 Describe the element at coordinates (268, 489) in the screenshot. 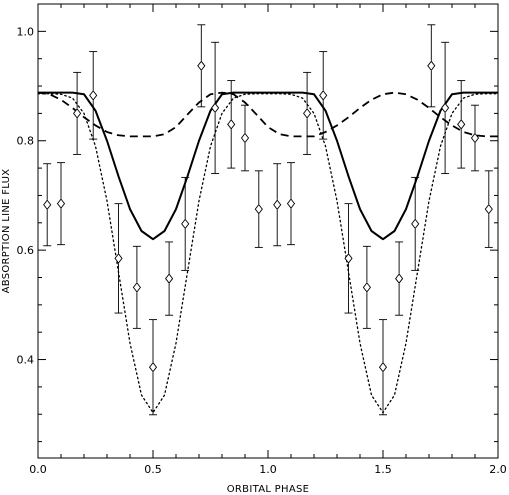

I see `x-axis-label: ORBITAL PHASE` at that location.